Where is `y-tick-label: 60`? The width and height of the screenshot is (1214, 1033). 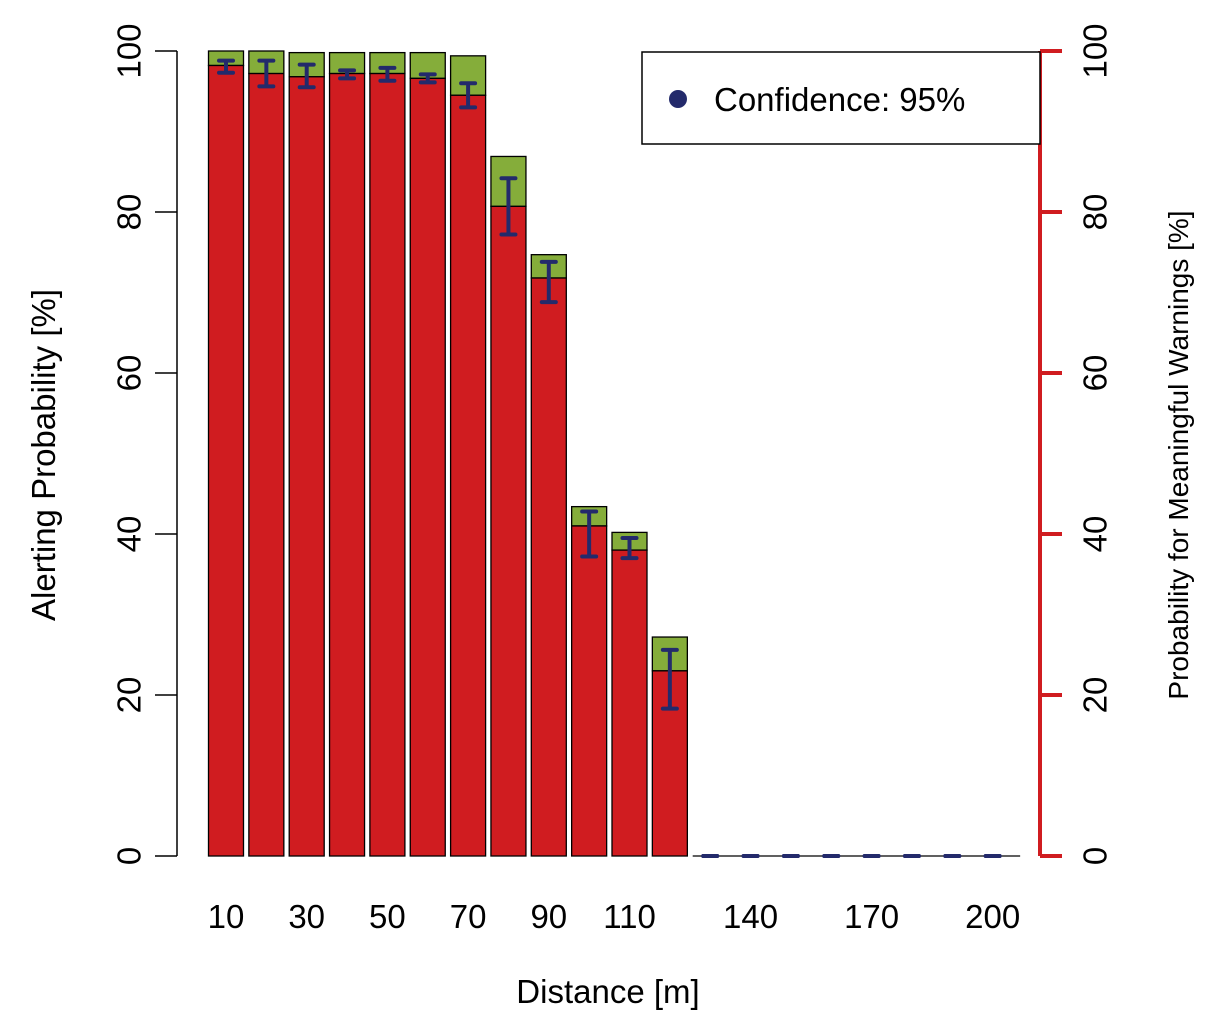
y-tick-label: 60 is located at coordinates (129, 373).